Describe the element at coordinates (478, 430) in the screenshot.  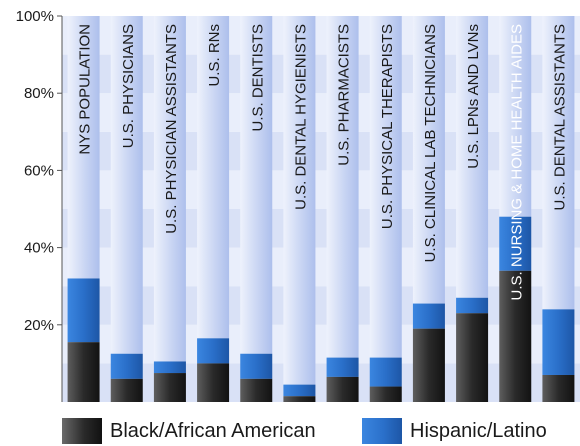
I see `legend-label-hispanic: Hispanic/Latino` at that location.